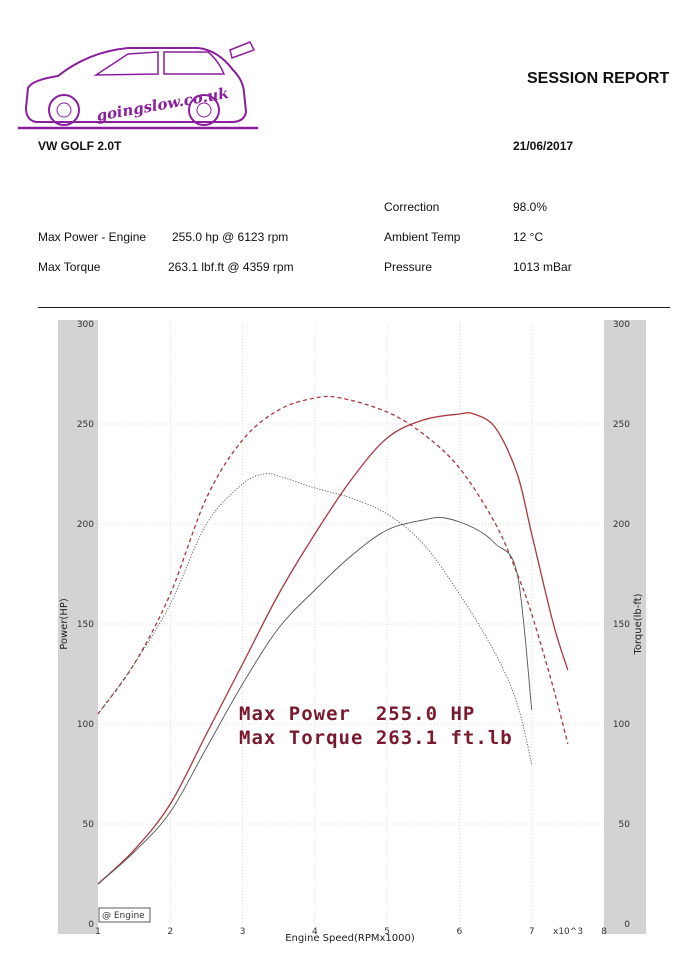  Describe the element at coordinates (89, 825) in the screenshot. I see `y-tick-label-left: 50` at that location.